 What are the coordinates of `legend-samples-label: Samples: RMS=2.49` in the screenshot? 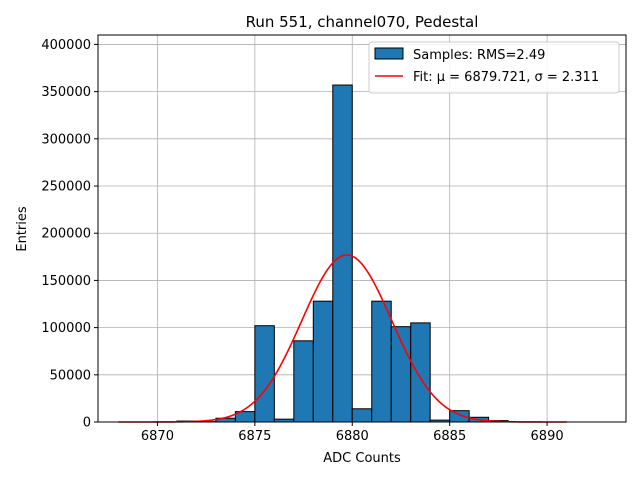 It's located at (479, 55).